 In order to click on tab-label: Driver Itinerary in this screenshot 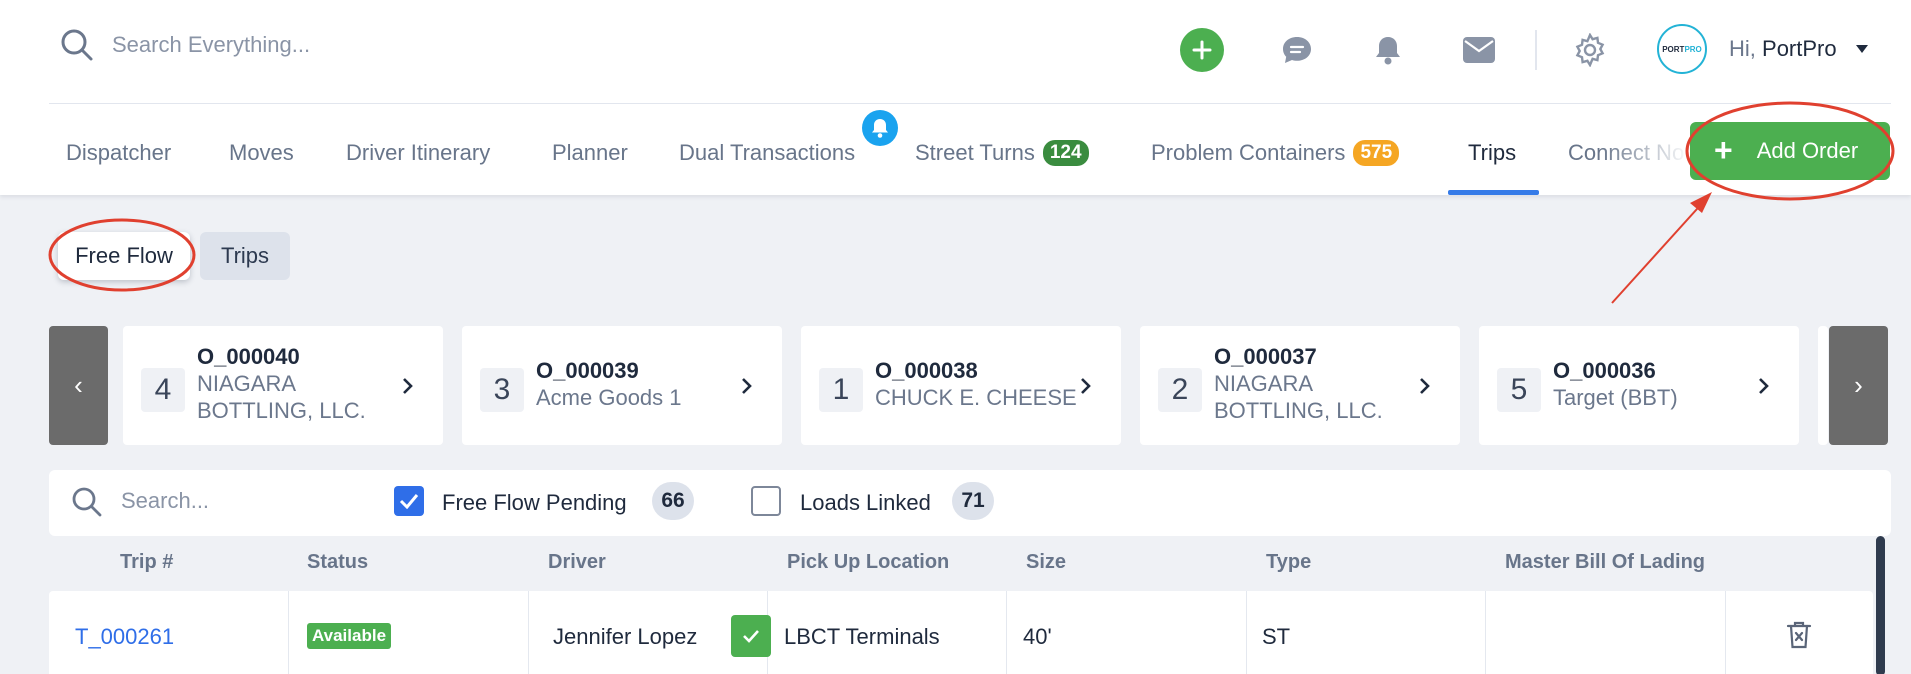, I will do `click(418, 152)`.